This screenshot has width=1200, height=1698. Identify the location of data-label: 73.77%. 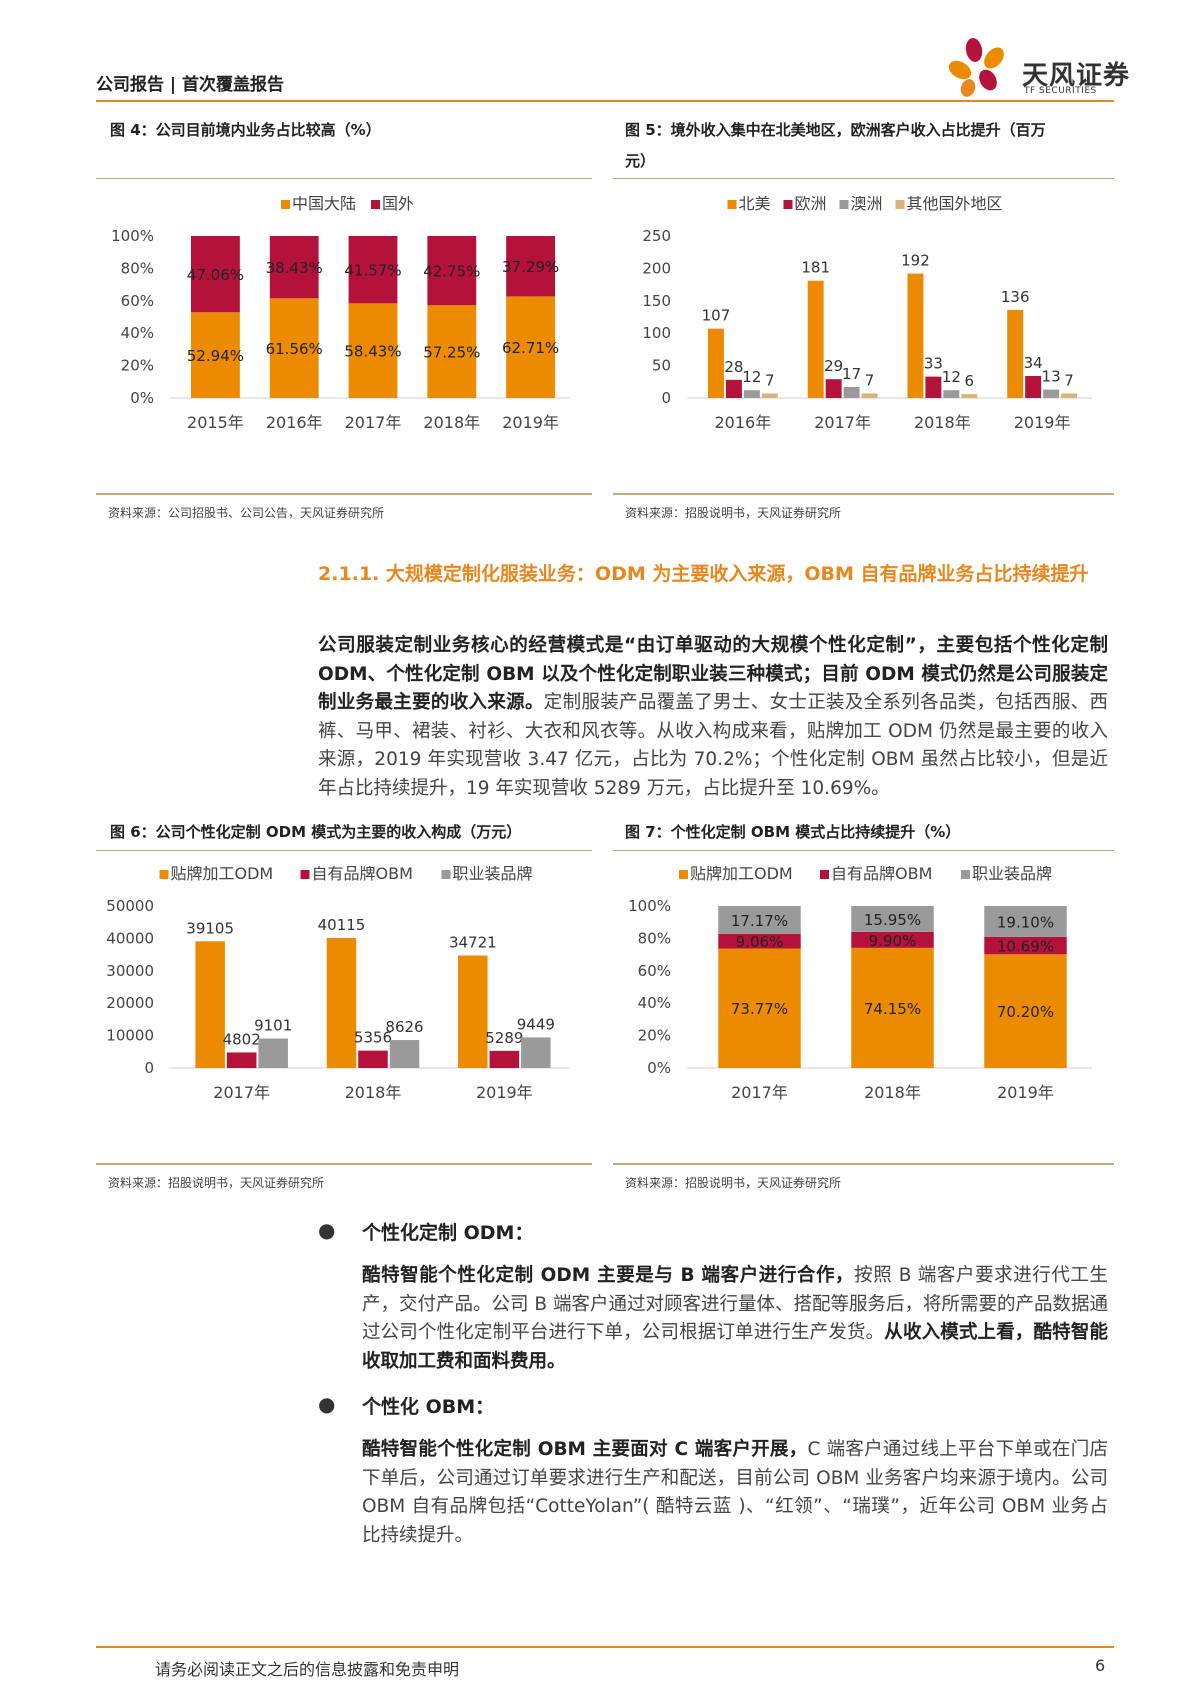
(759, 1009).